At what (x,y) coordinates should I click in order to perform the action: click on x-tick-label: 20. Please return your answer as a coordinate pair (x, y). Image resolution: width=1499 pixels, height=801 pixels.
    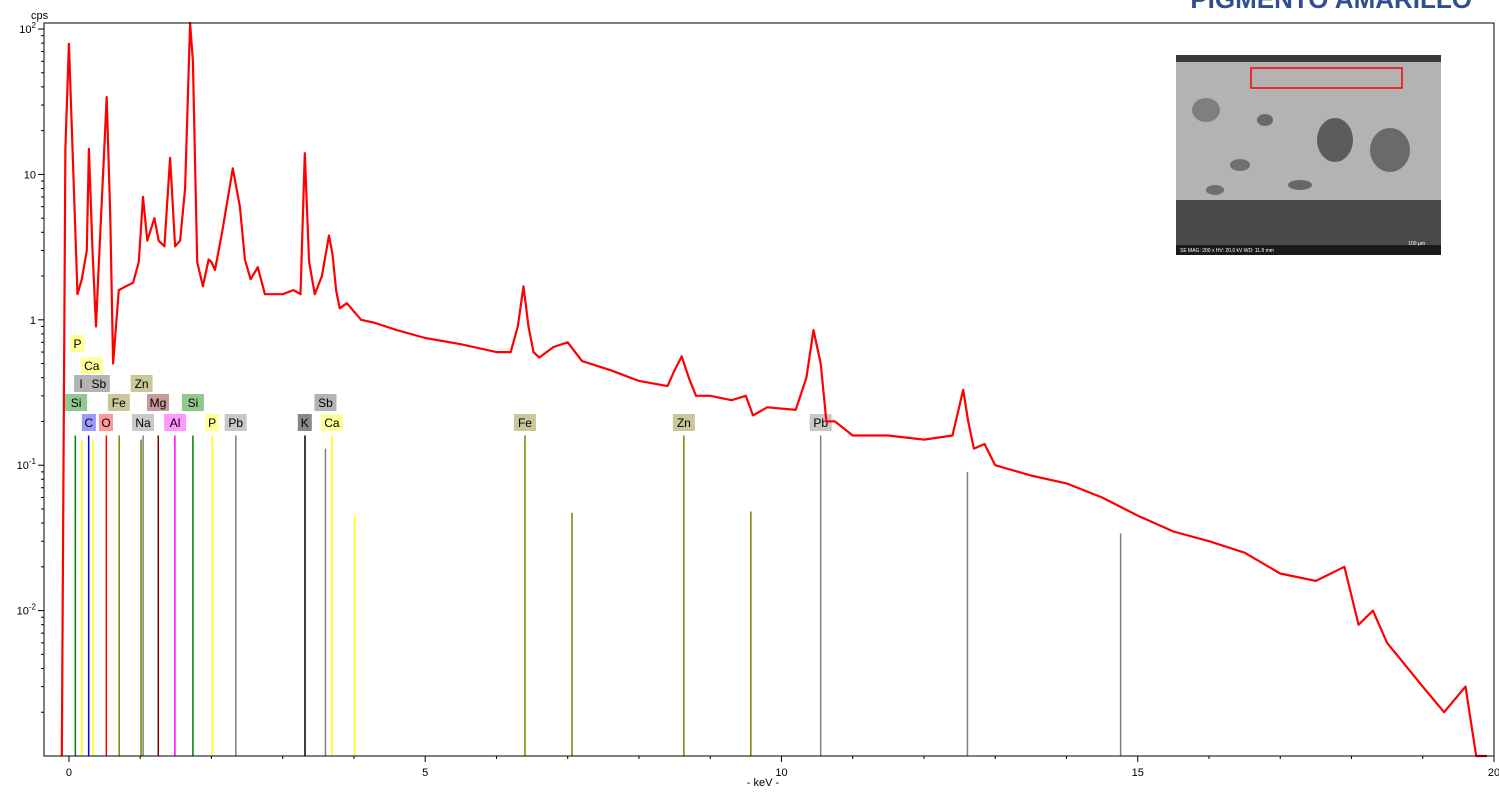
    Looking at the image, I should click on (1493, 773).